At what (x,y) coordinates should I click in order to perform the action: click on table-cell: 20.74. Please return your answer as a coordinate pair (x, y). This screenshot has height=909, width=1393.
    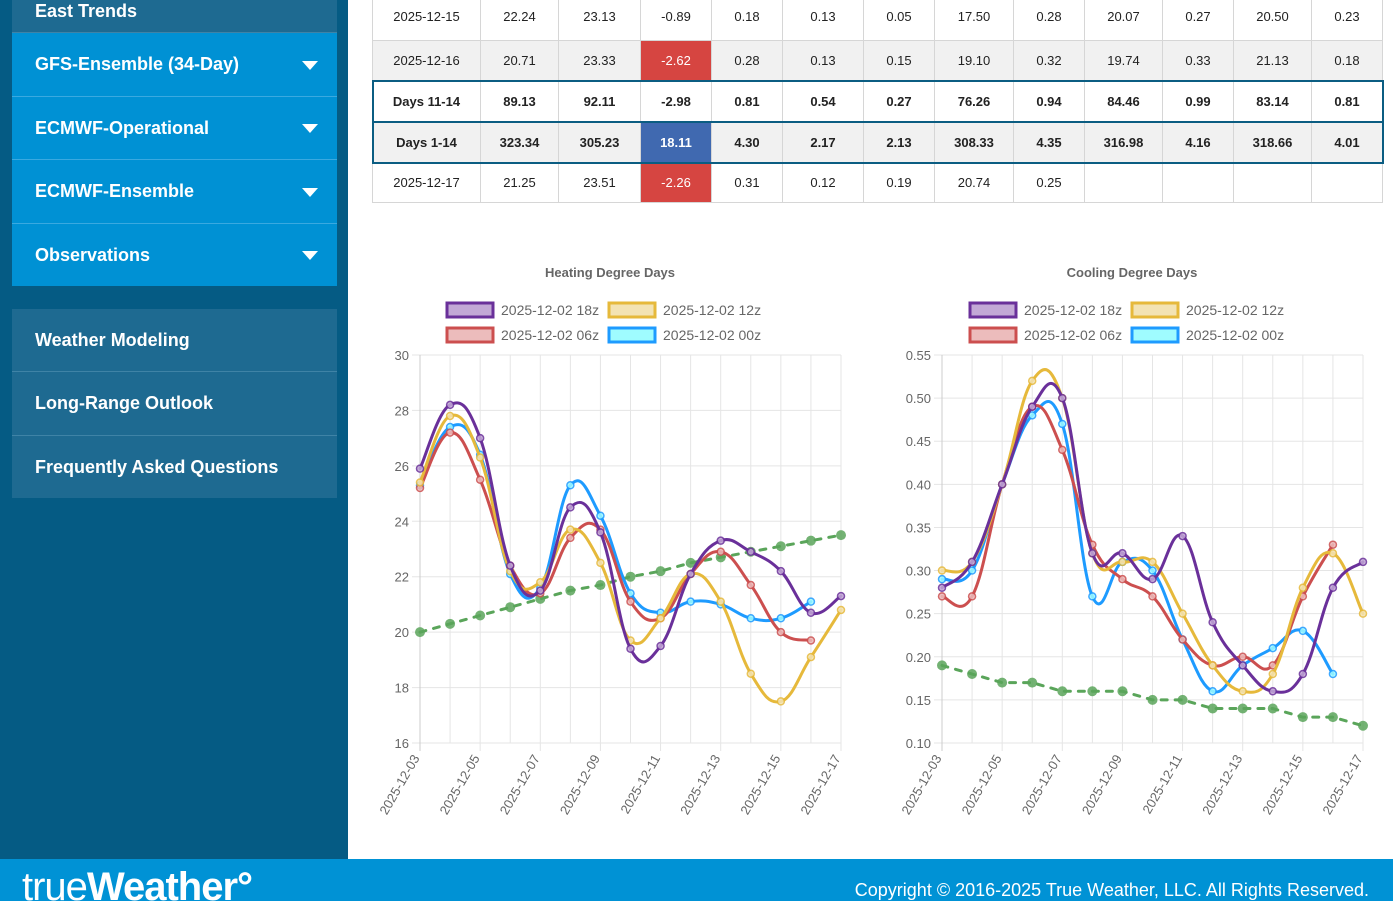
    Looking at the image, I should click on (974, 182).